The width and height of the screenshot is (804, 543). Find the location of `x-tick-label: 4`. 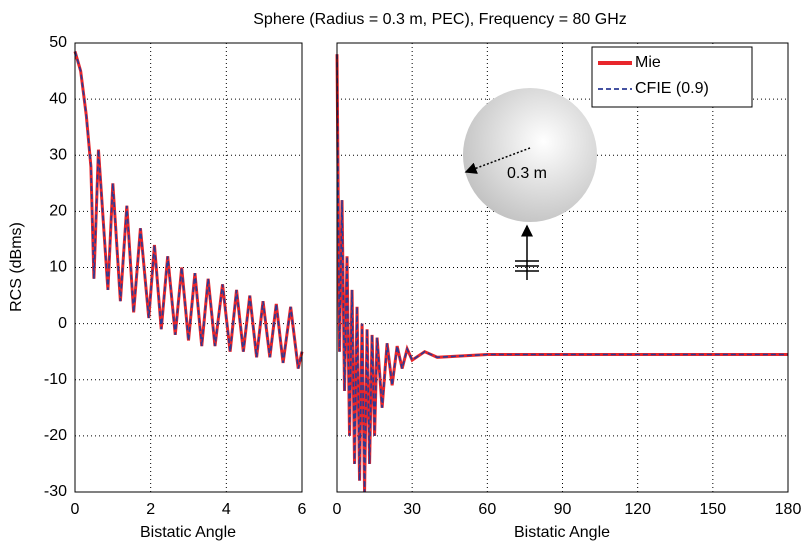

x-tick-label: 4 is located at coordinates (226, 509).